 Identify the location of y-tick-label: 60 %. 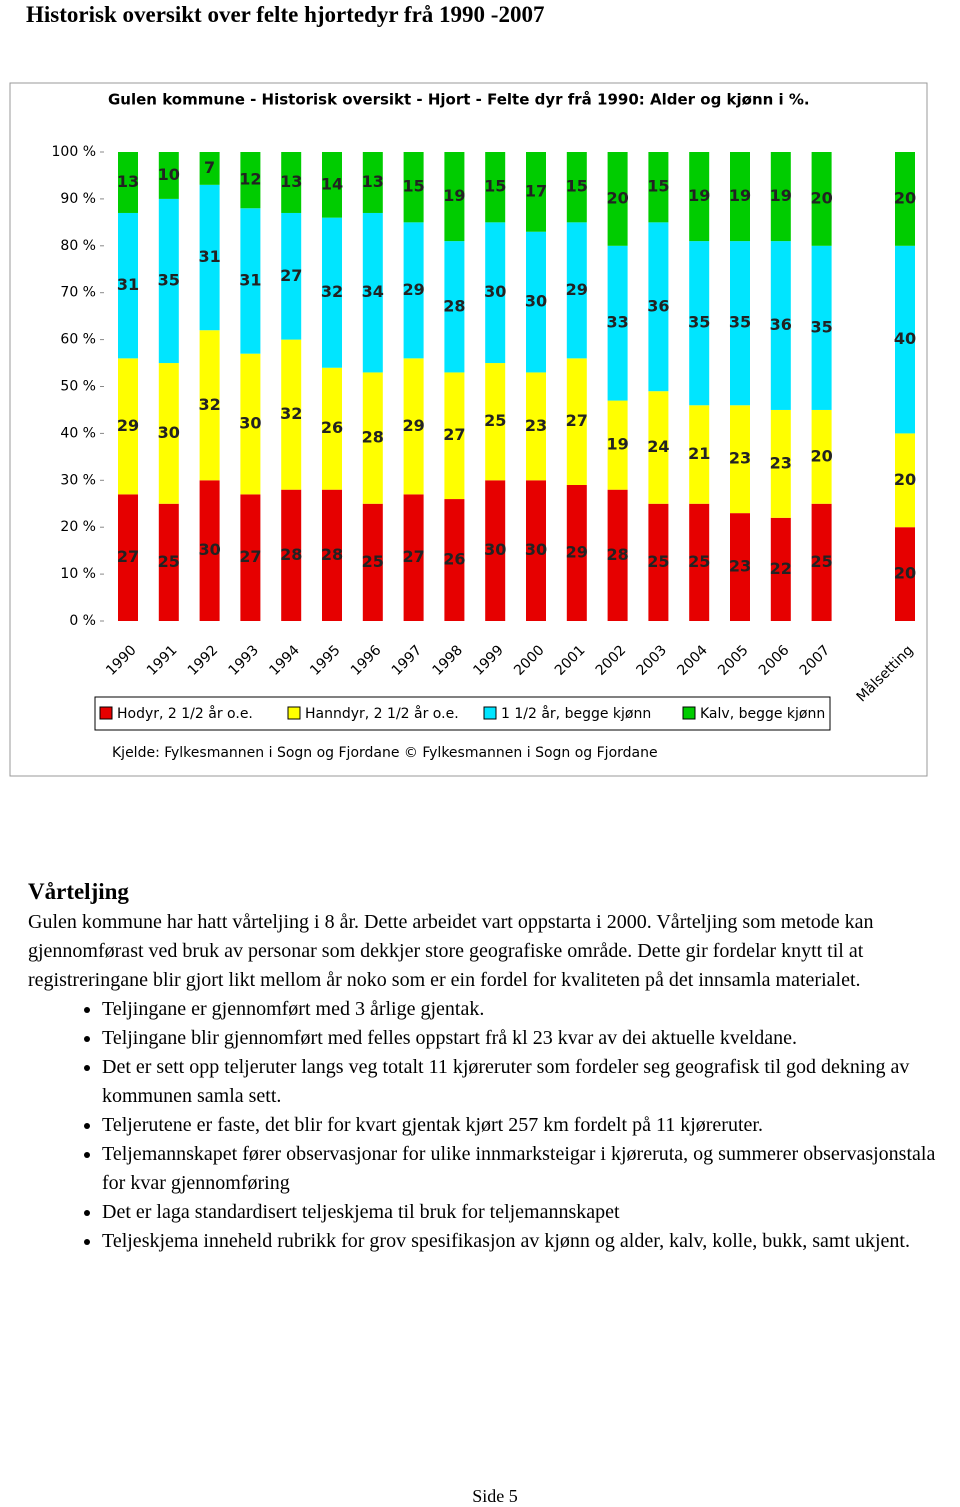
(78, 340).